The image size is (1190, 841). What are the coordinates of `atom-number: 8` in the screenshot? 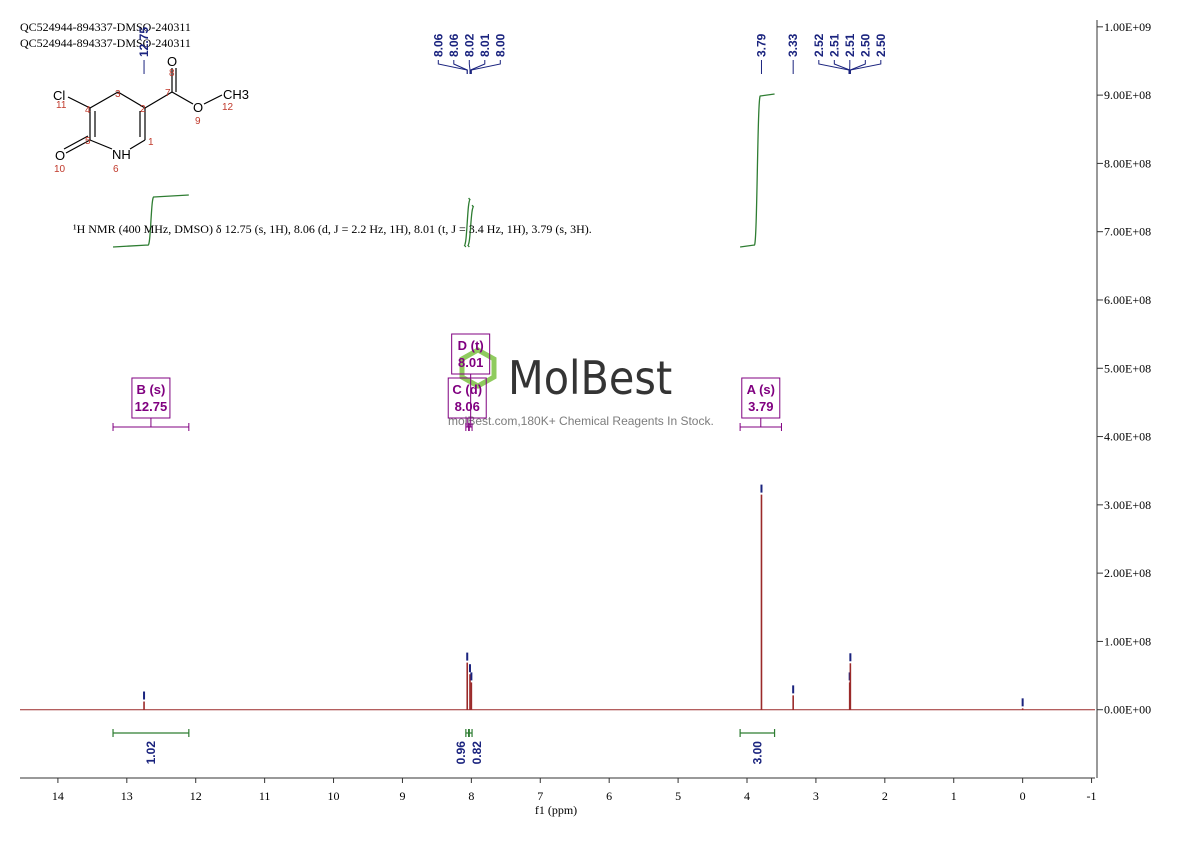 It's located at (172, 73).